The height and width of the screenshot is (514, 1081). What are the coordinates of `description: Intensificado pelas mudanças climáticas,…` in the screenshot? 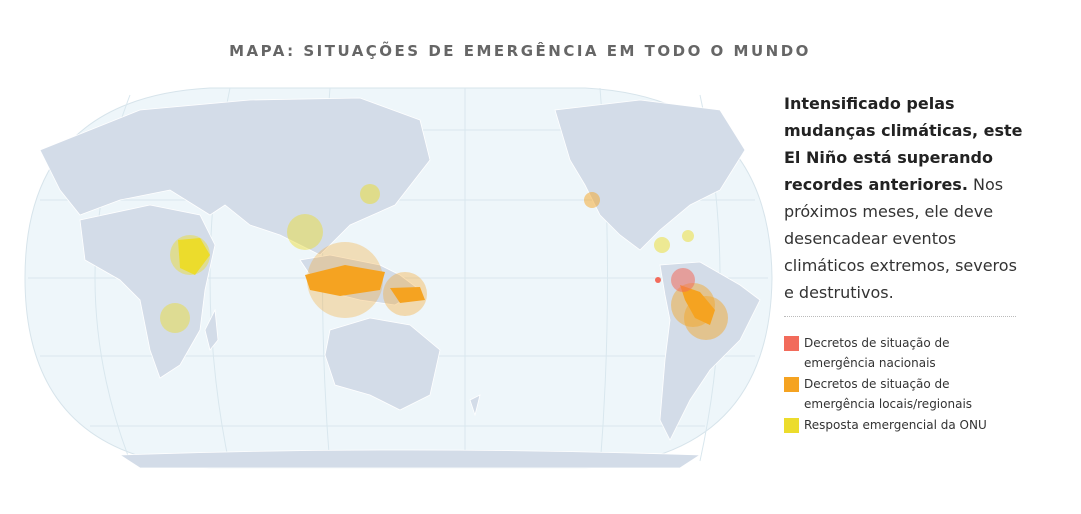 It's located at (906, 198).